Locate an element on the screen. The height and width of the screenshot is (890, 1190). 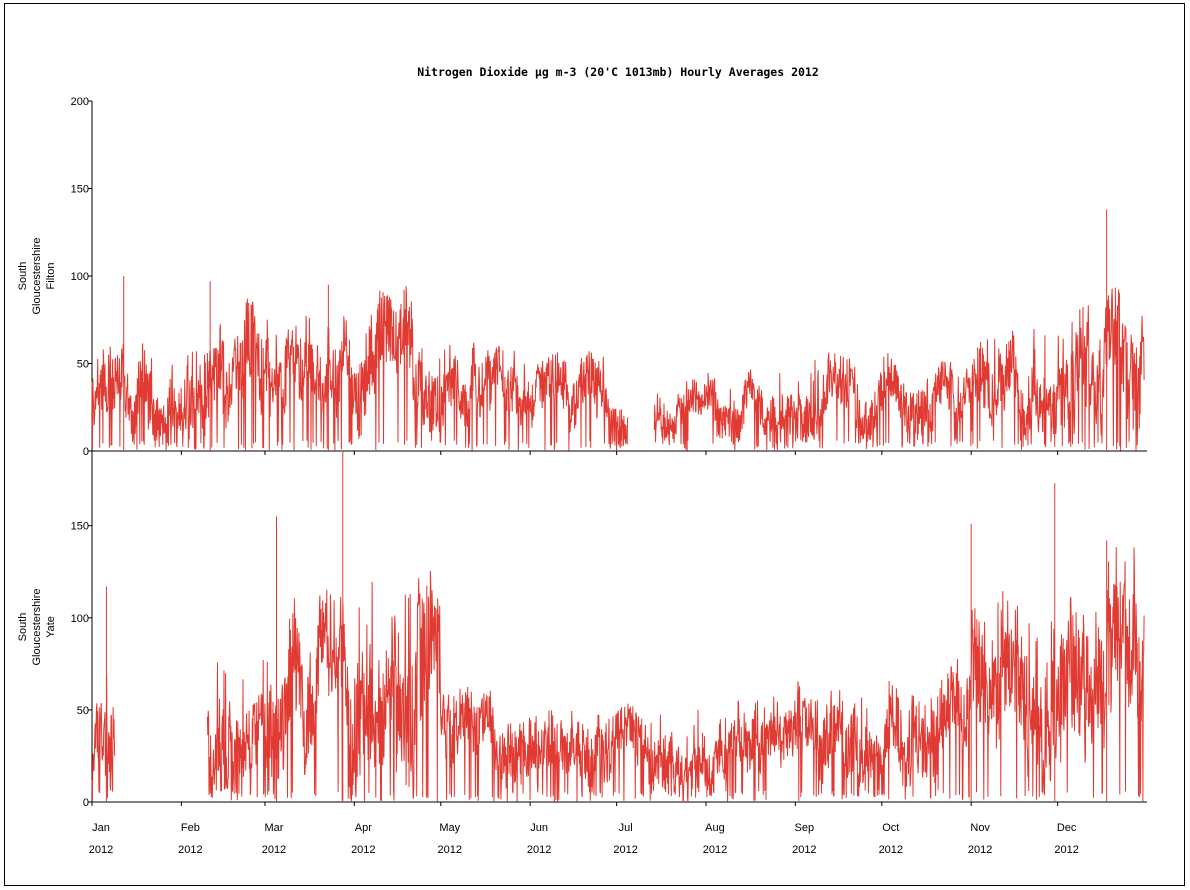
x-tick-month-label: Oct is located at coordinates (890, 828).